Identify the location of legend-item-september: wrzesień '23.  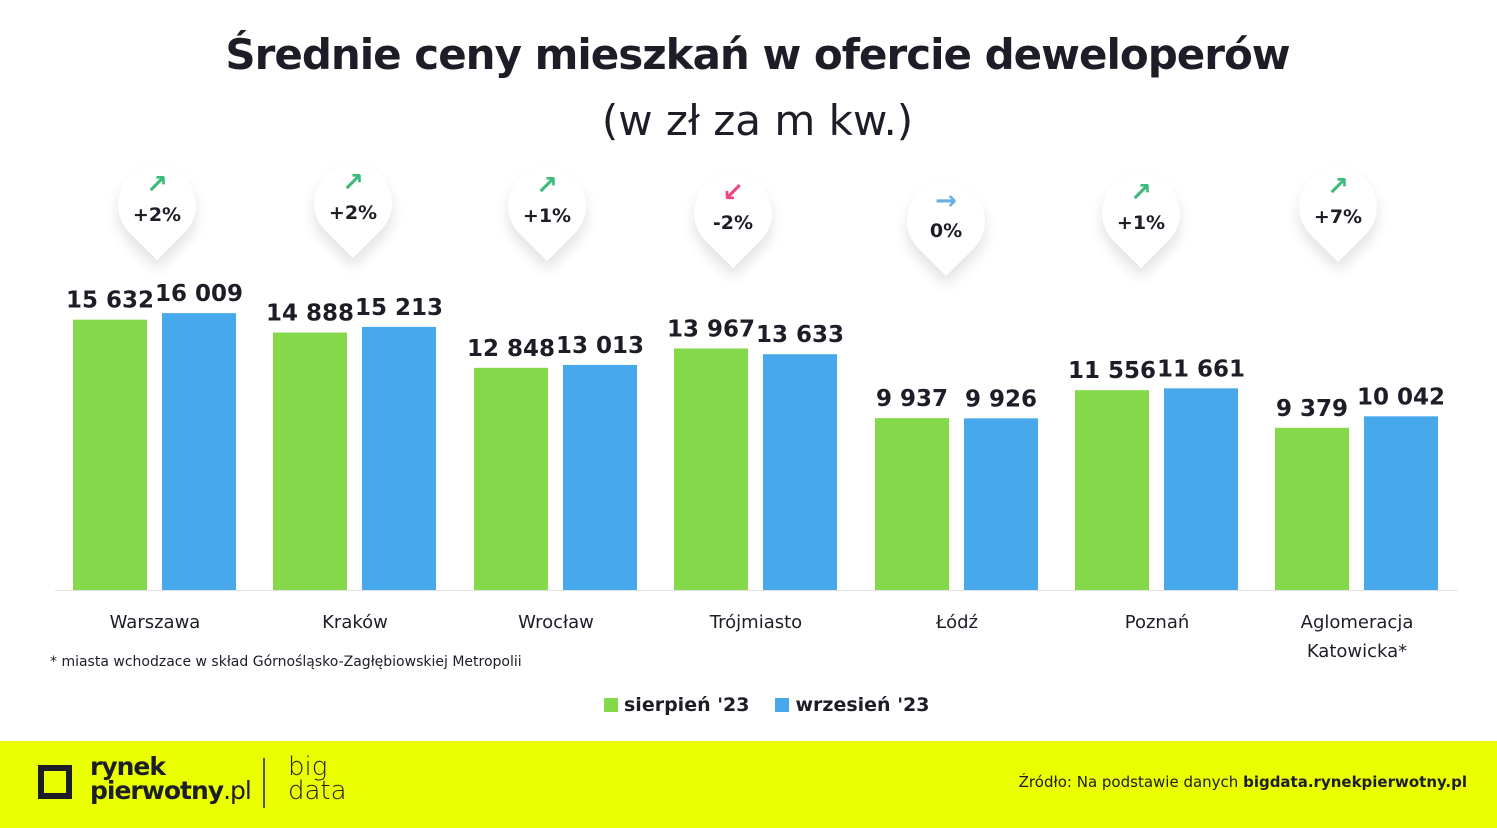
(852, 705).